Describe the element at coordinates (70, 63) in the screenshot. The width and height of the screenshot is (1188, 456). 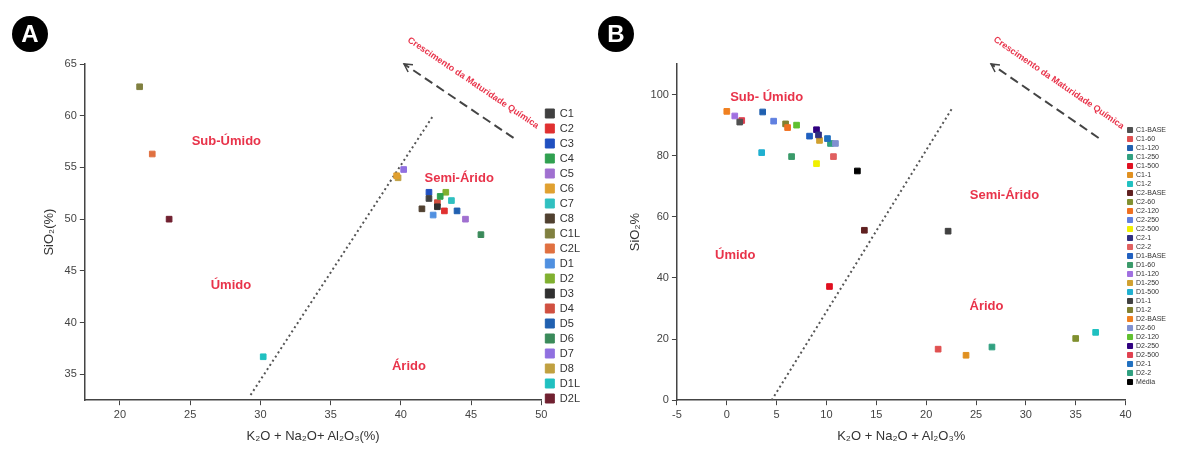
I see `y-tick-label: 65` at that location.